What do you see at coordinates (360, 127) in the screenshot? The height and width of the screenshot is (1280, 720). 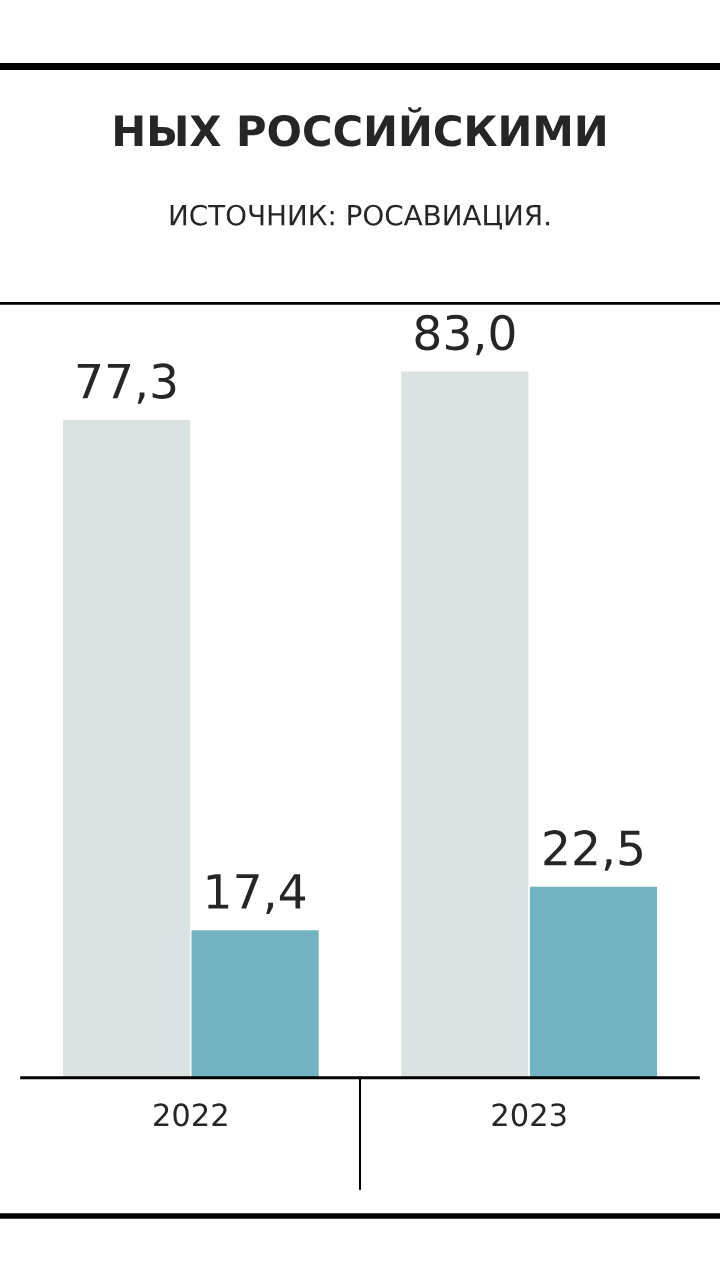 I see `chart-title: НЫХ РОССИЙСКИМИ` at bounding box center [360, 127].